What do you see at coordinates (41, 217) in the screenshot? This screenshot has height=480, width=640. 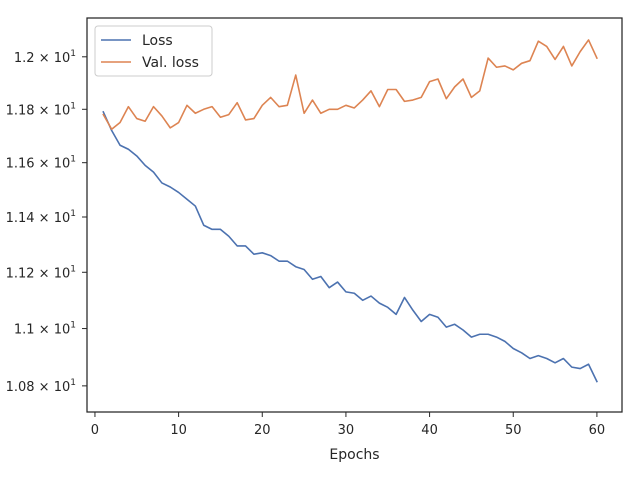 I see `y-tick-label: 1.14 × 10¹` at bounding box center [41, 217].